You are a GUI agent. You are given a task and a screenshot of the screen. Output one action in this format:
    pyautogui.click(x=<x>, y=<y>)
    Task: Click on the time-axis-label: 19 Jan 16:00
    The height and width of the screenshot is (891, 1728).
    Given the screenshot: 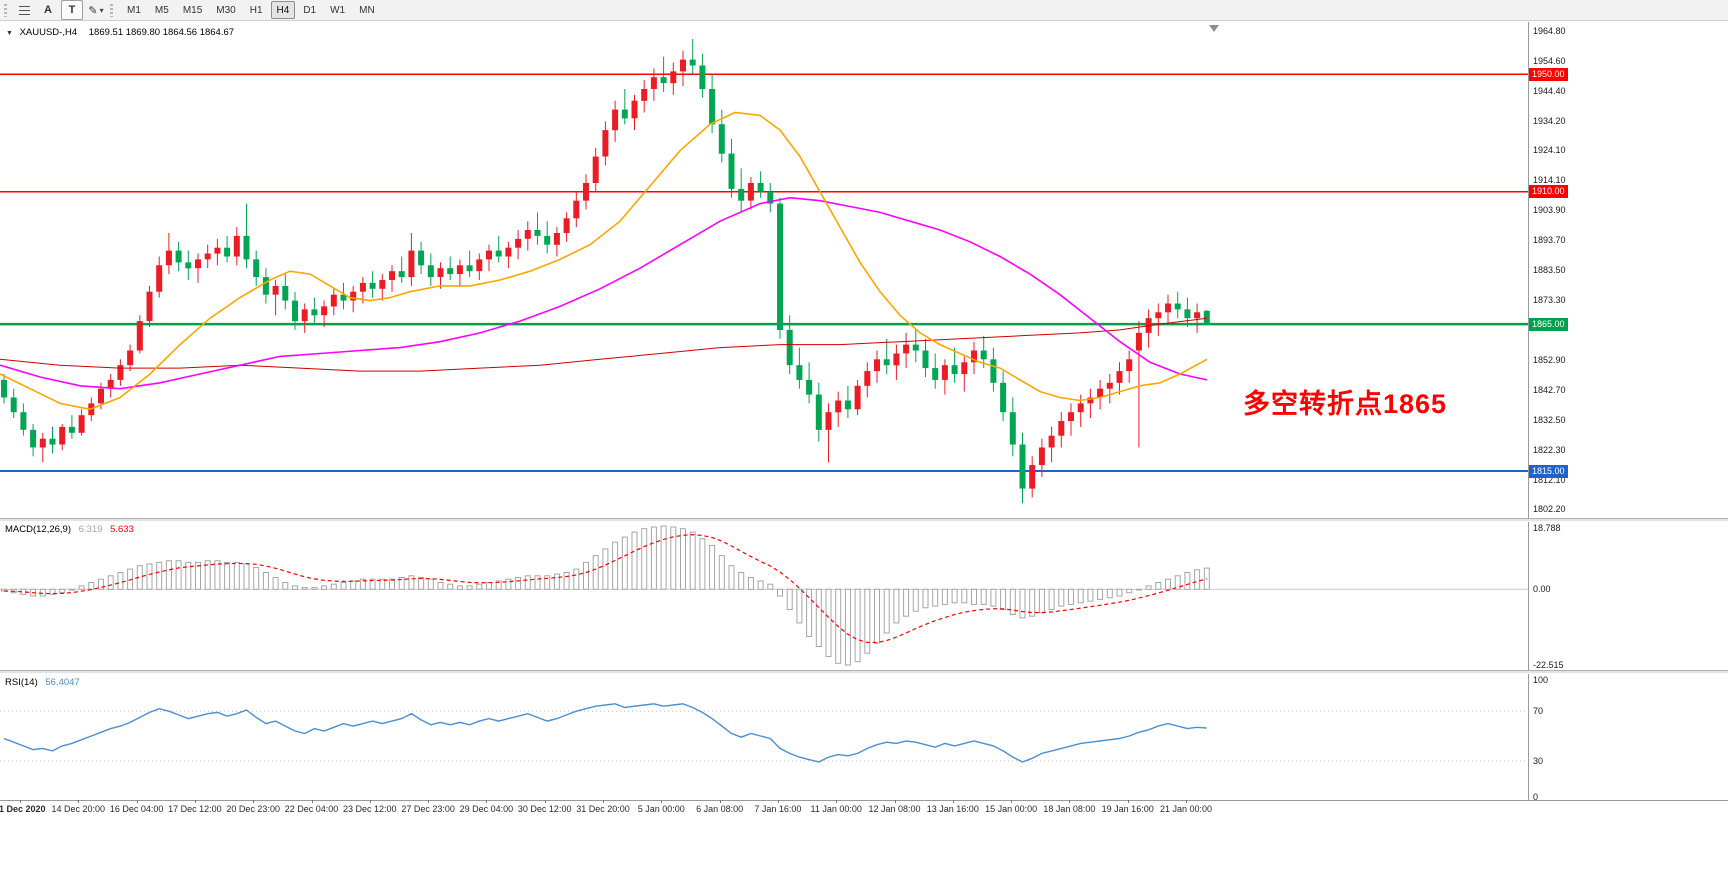 What is the action you would take?
    pyautogui.click(x=1127, y=809)
    